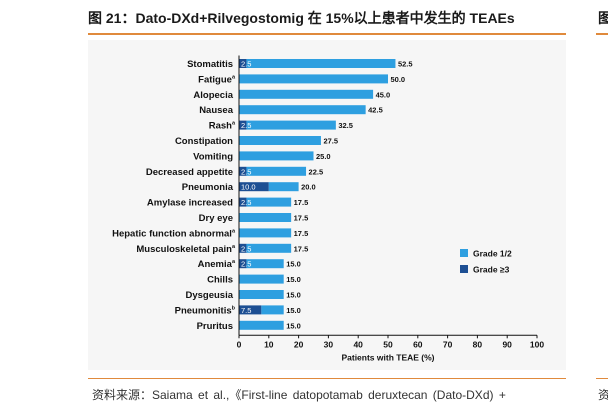 This screenshot has width=608, height=415. Describe the element at coordinates (345, 125) in the screenshot. I see `total-value-label: 32.5` at that location.